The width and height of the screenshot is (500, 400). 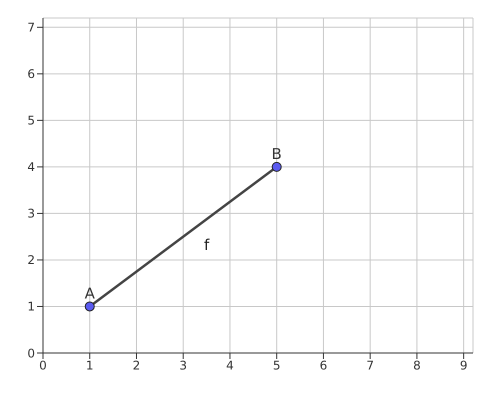 I want to click on x-tick-label: 6, so click(x=324, y=365).